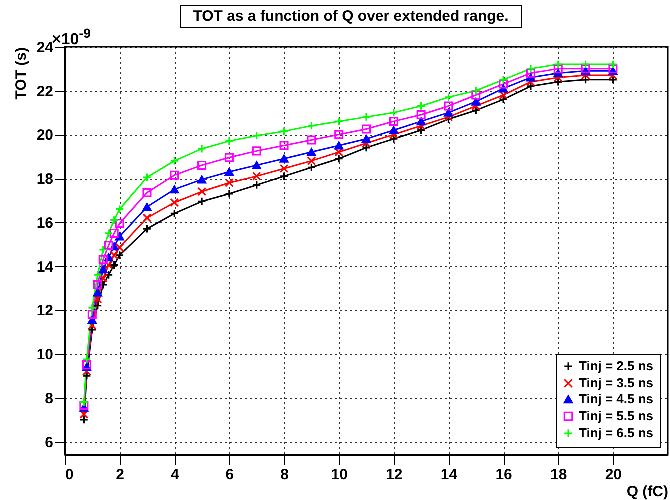 The width and height of the screenshot is (670, 500). What do you see at coordinates (71, 37) in the screenshot?
I see `annotation: ×10$^{-9}$` at bounding box center [71, 37].